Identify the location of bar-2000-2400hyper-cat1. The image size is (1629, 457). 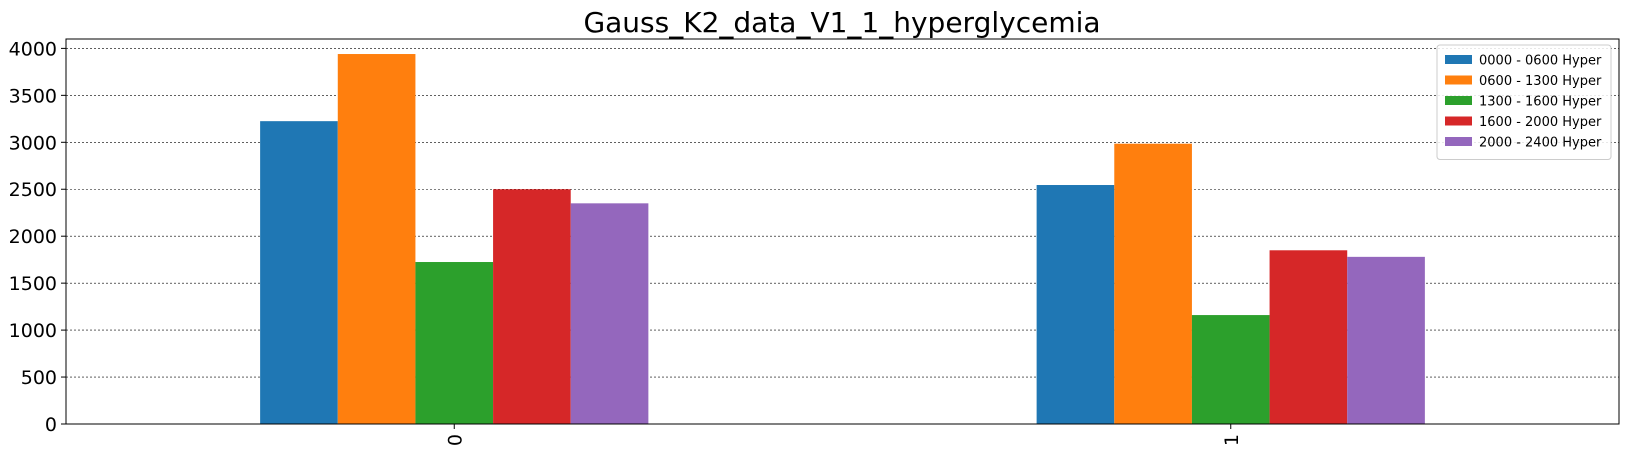
(1386, 340).